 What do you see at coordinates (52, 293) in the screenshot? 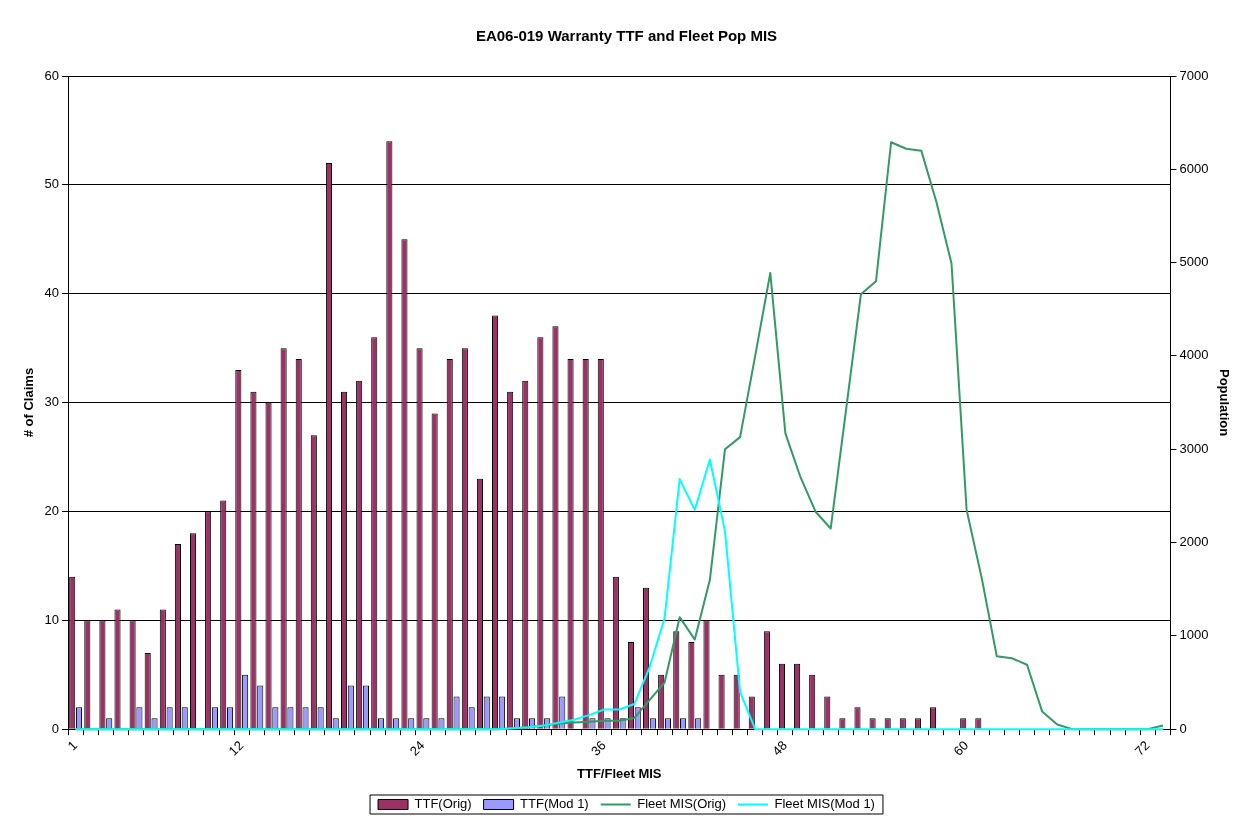
I see `y-tick-label: 40` at bounding box center [52, 293].